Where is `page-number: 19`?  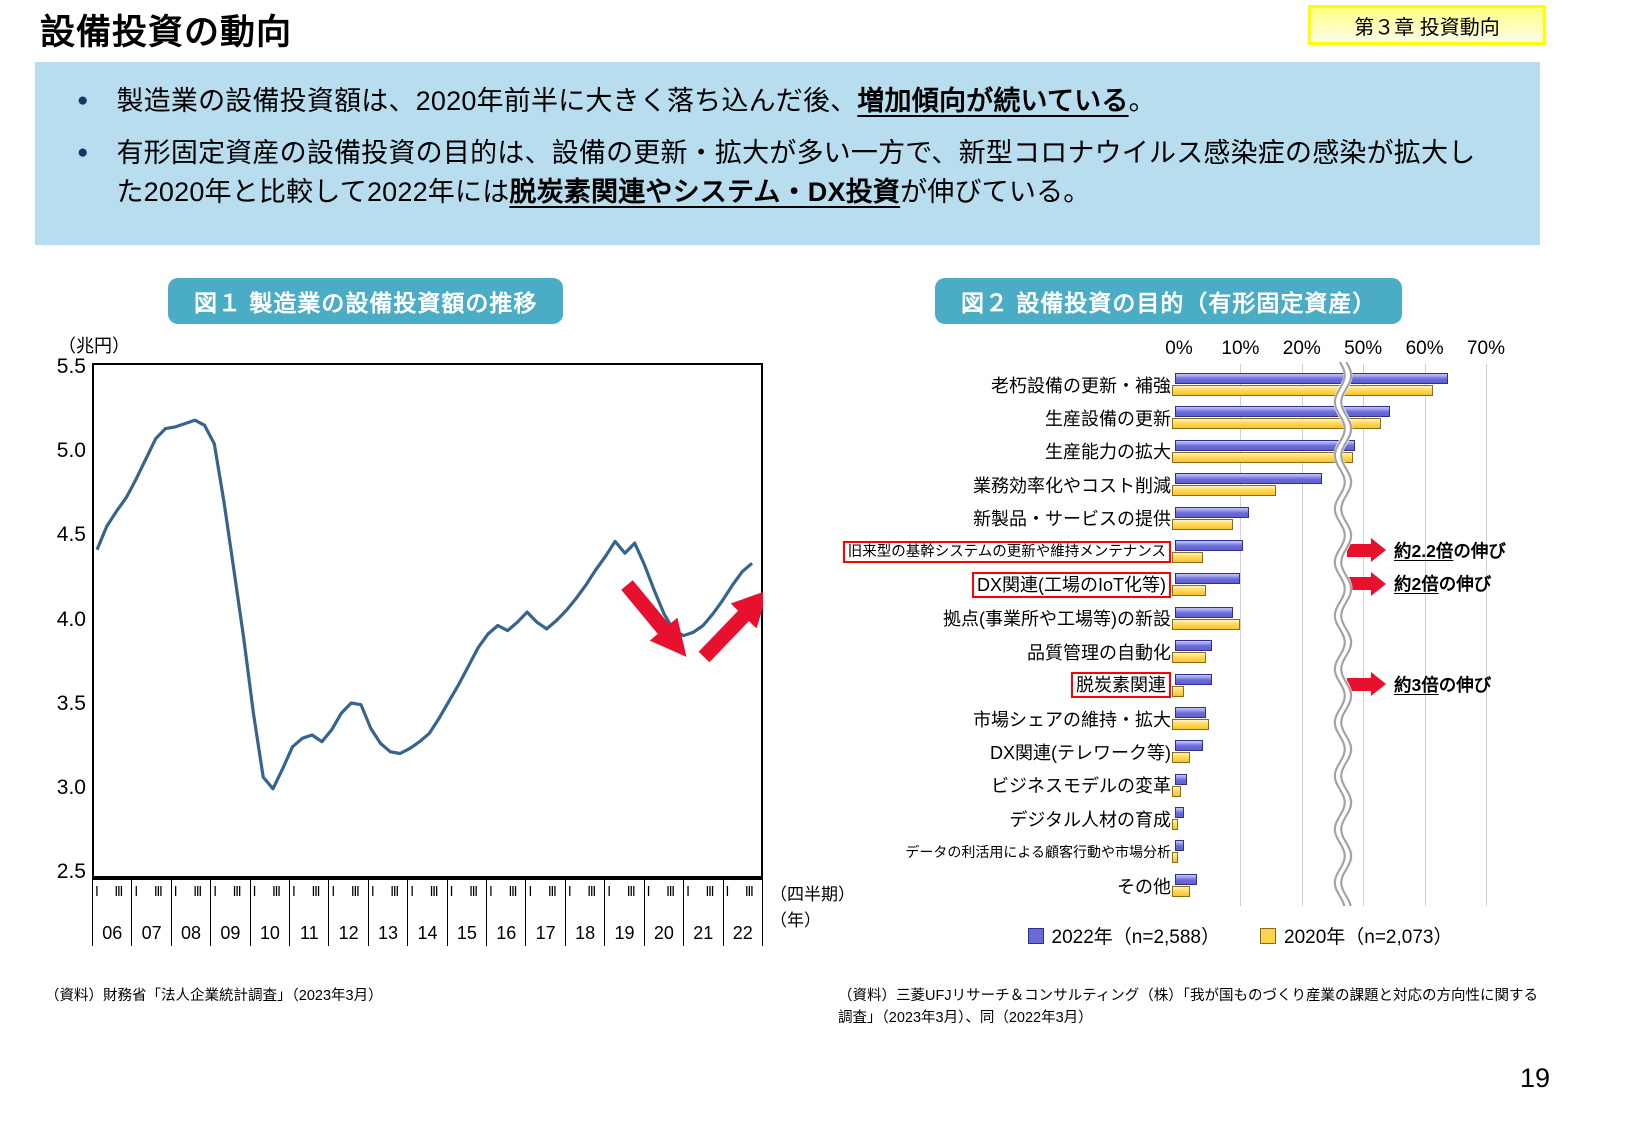
page-number: 19 is located at coordinates (1535, 1078).